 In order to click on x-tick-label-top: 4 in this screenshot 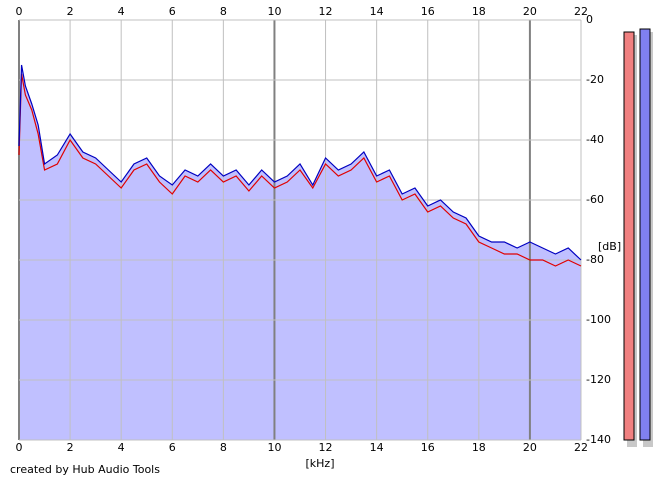, I will do `click(121, 11)`.